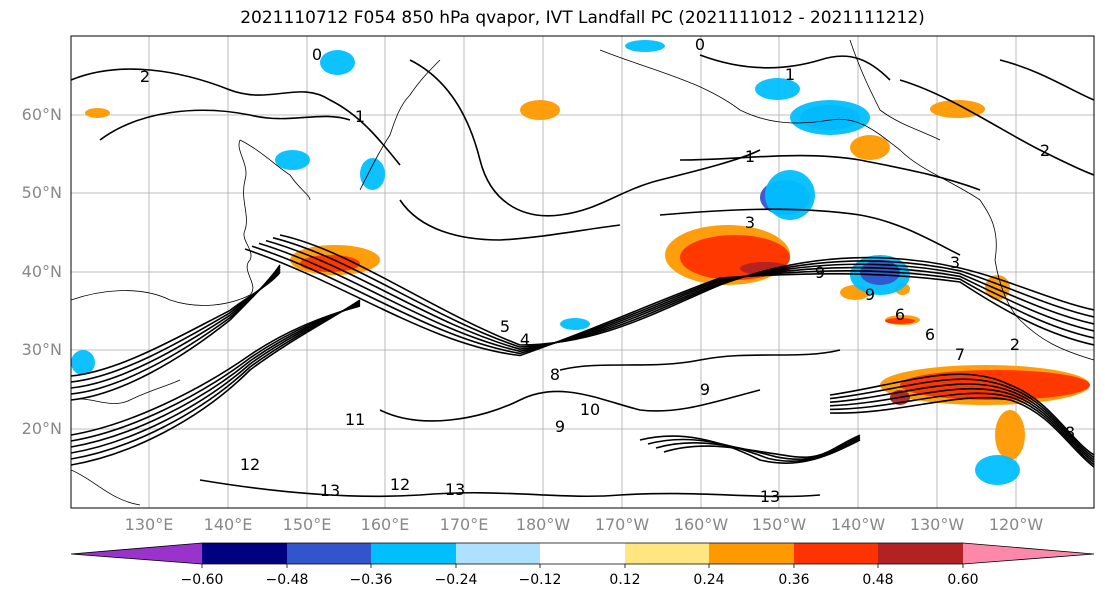 The image size is (1105, 601). I want to click on colorbar-tick-label: 0.36, so click(794, 580).